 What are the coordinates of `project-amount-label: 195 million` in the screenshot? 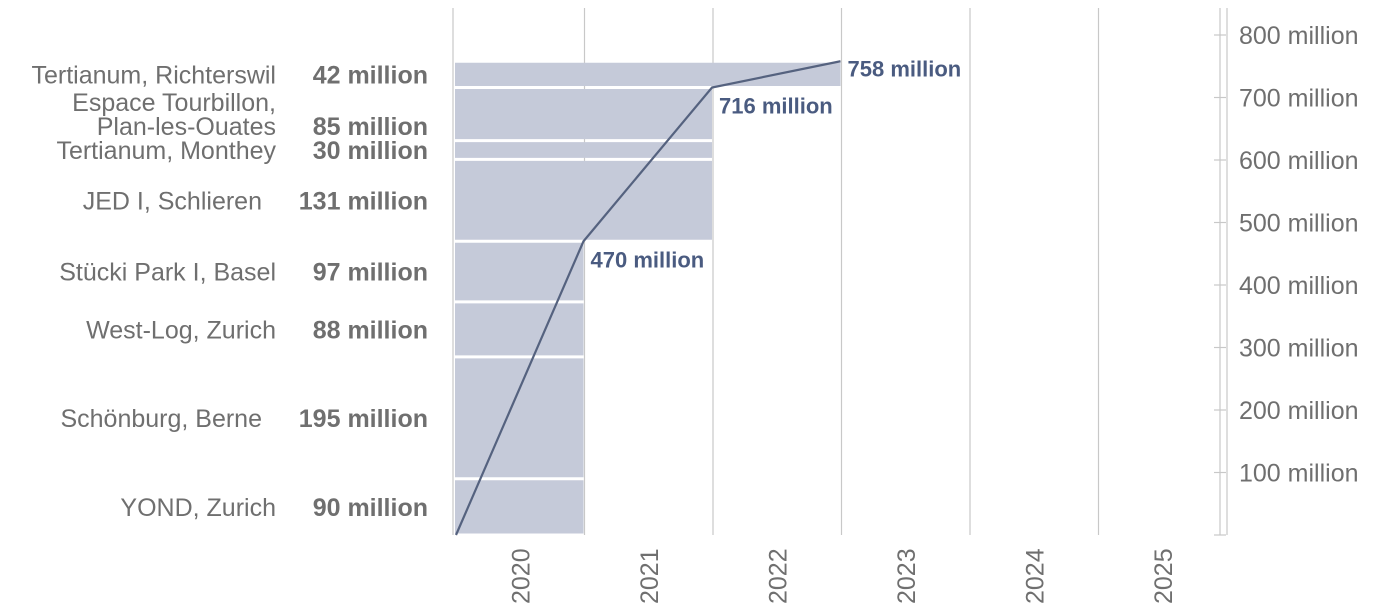 It's located at (363, 419).